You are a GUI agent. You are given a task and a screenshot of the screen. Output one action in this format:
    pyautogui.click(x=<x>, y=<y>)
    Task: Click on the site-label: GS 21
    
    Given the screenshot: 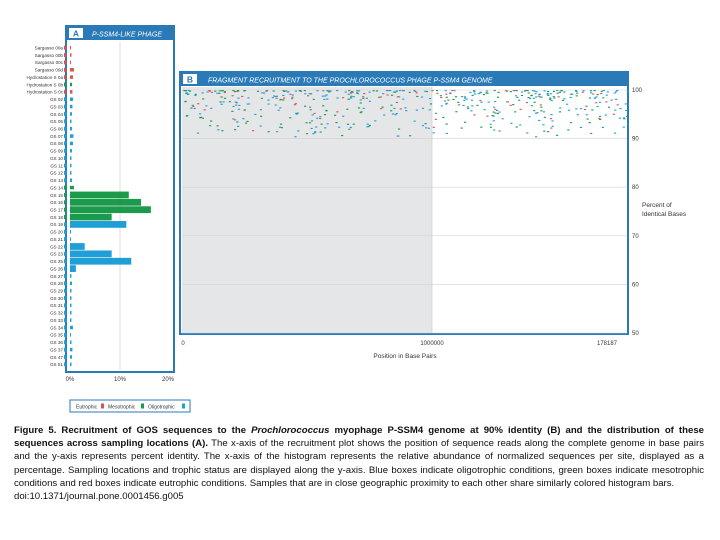 What is the action you would take?
    pyautogui.click(x=56, y=239)
    